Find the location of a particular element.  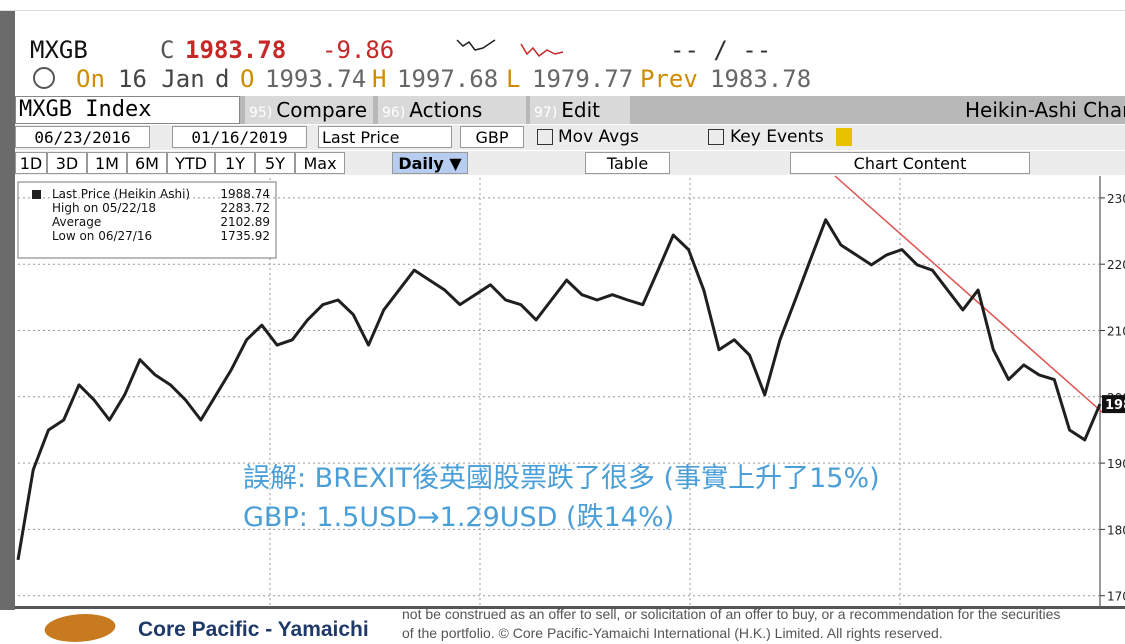

prev: 1983.78 is located at coordinates (761, 79).